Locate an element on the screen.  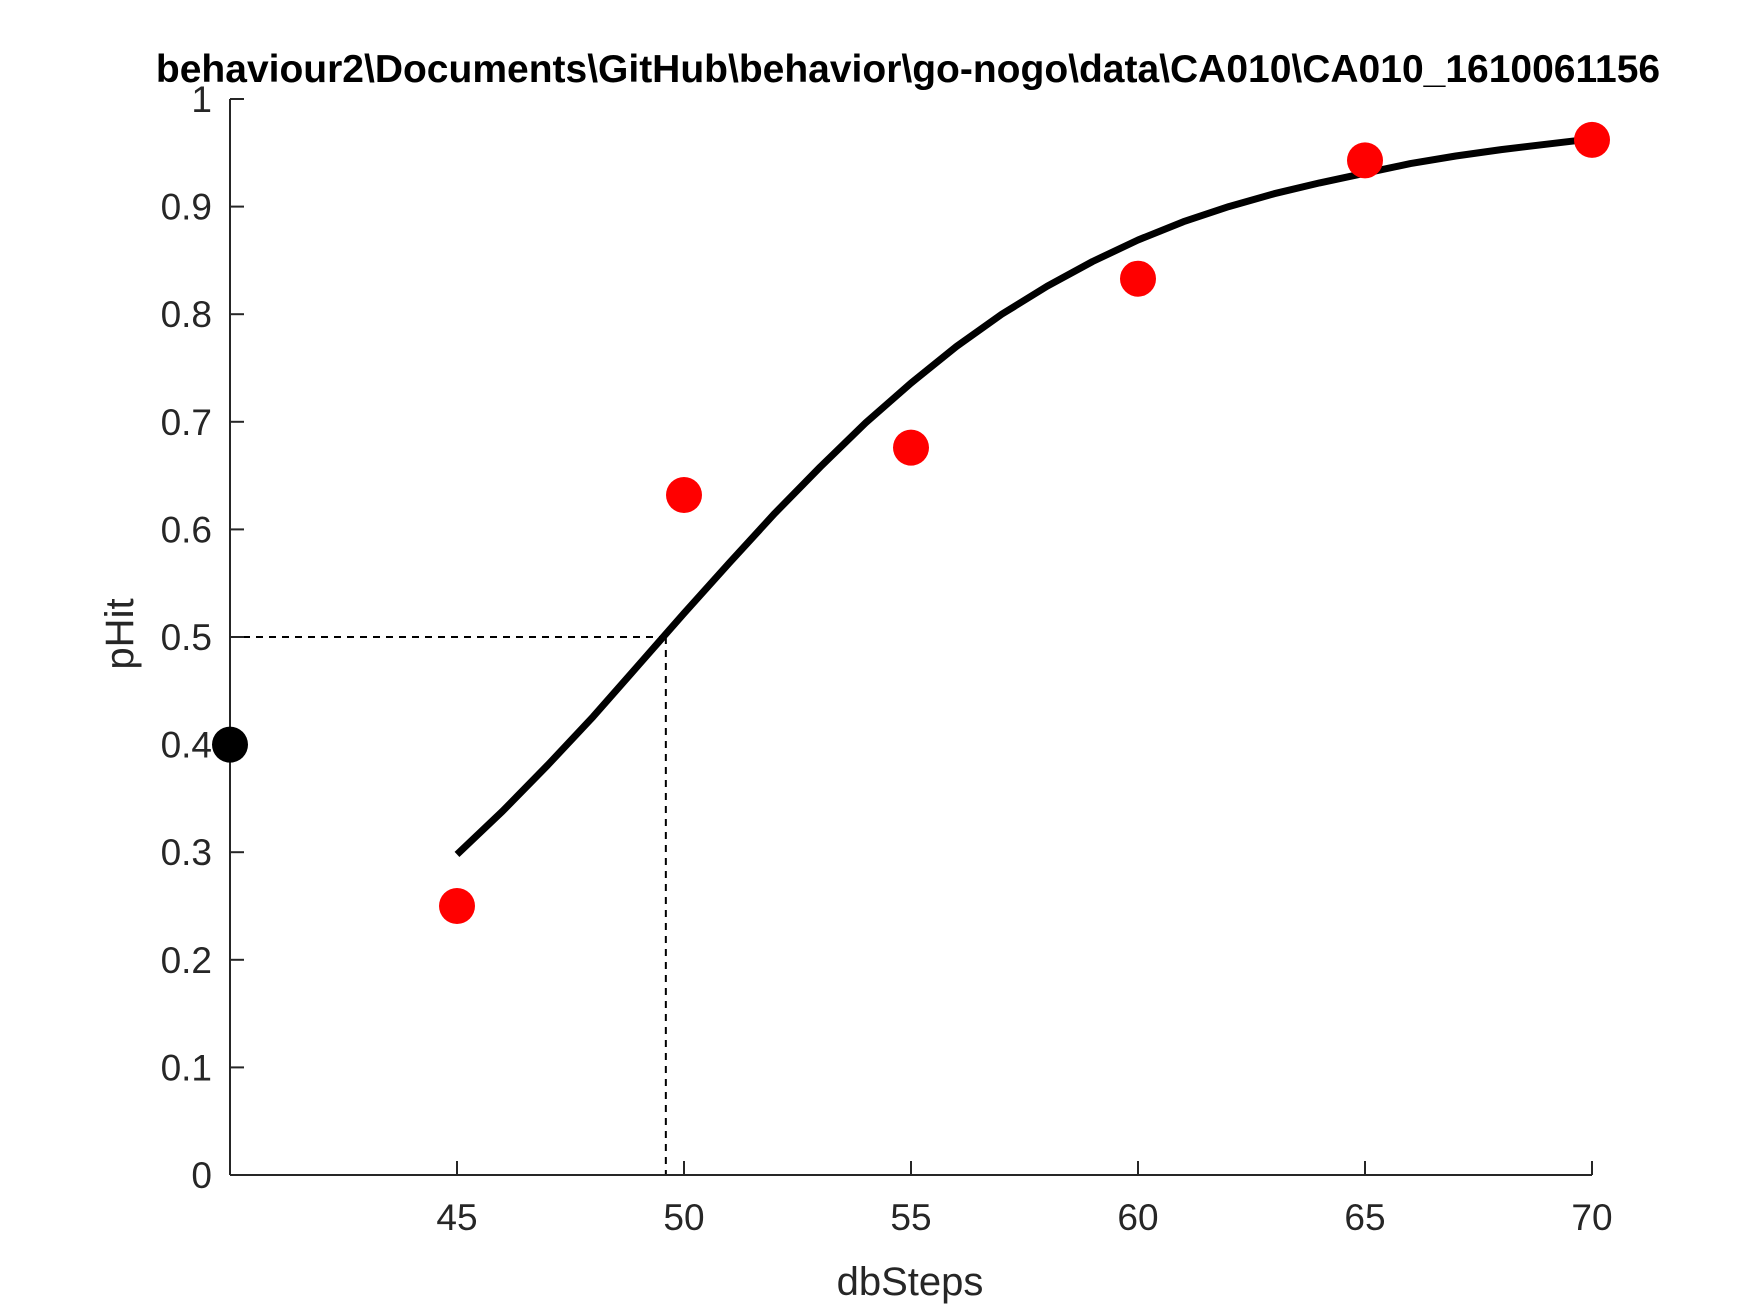
x-tick-label: 70 is located at coordinates (1591, 1217).